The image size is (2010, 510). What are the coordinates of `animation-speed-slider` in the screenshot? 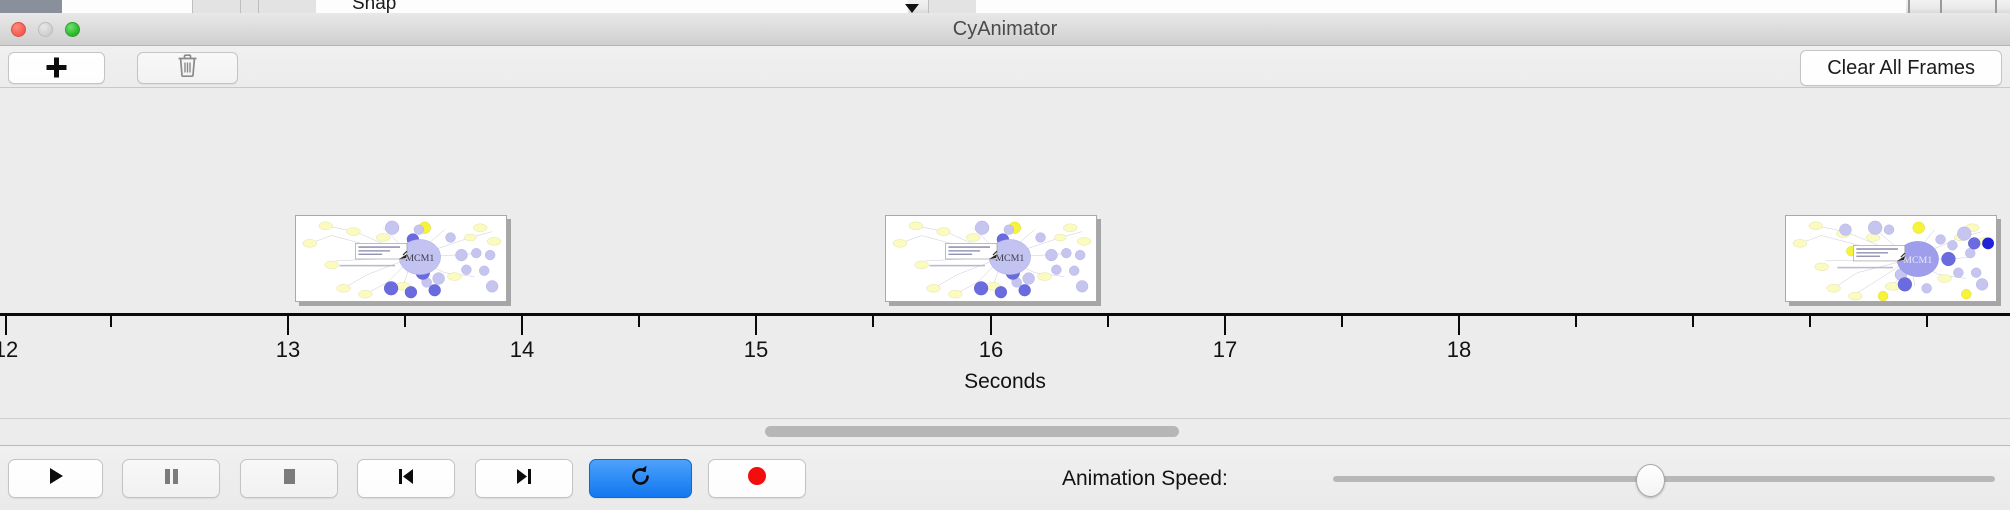 It's located at (1664, 480).